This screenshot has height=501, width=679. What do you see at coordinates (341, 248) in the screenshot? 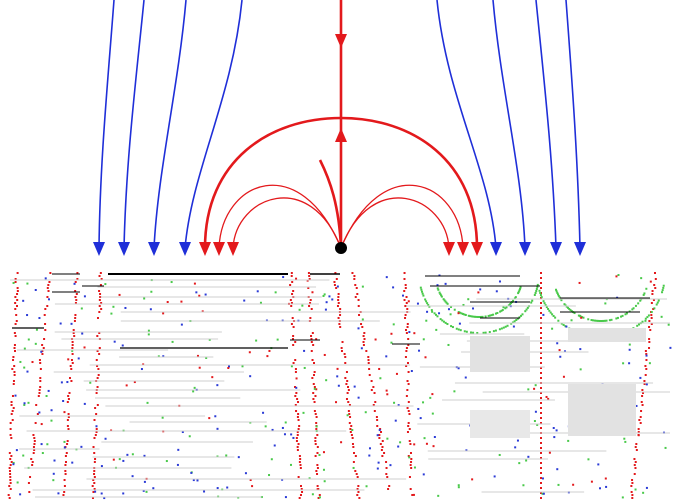
I see `equilibrium-point-icon` at bounding box center [341, 248].